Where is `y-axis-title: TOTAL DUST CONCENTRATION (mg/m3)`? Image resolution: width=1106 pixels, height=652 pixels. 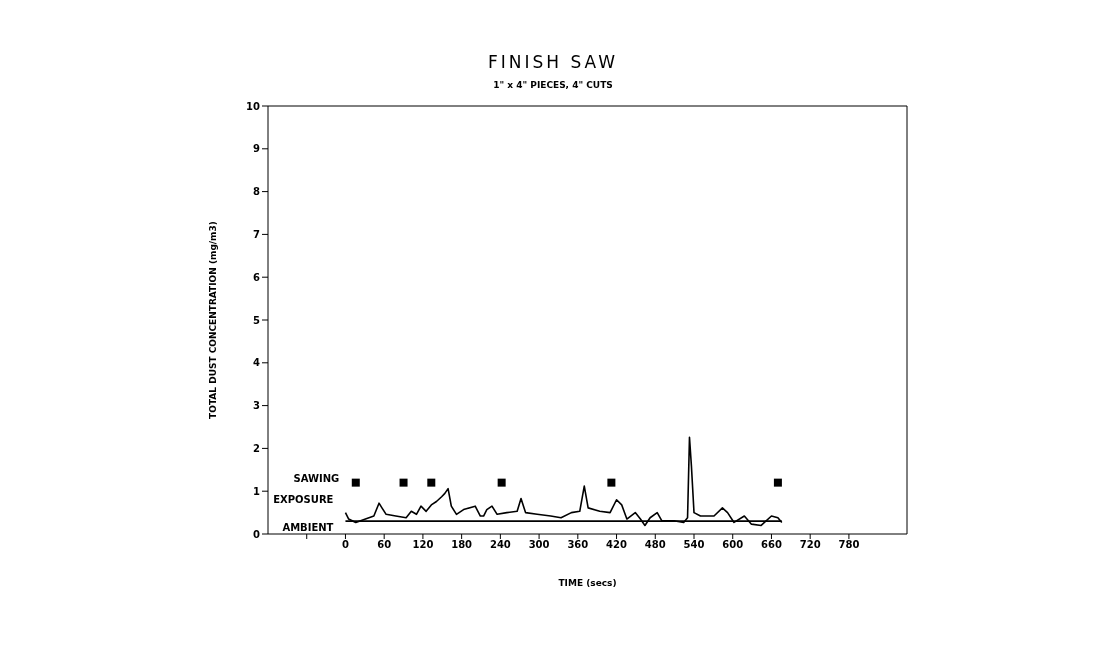
y-axis-title: TOTAL DUST CONCENTRATION (mg/m3) is located at coordinates (213, 320).